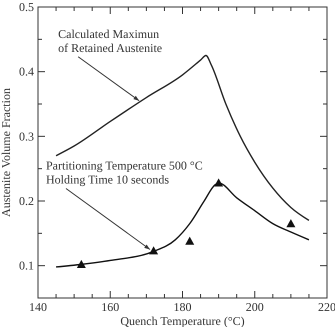 This screenshot has width=335, height=327. What do you see at coordinates (26, 265) in the screenshot?
I see `y-tick-label: 0.1` at bounding box center [26, 265].